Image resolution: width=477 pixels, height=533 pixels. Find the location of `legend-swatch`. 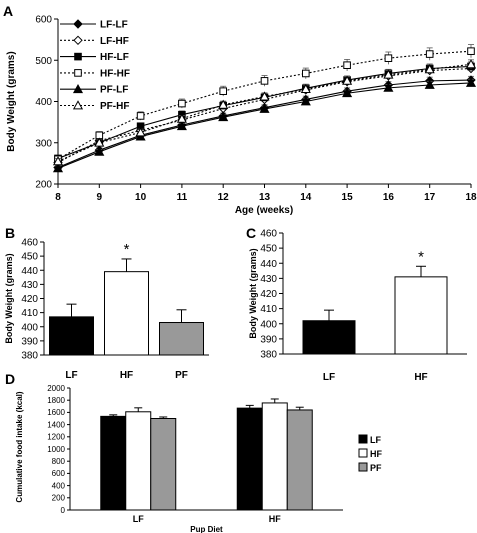

legend-swatch is located at coordinates (363, 439).